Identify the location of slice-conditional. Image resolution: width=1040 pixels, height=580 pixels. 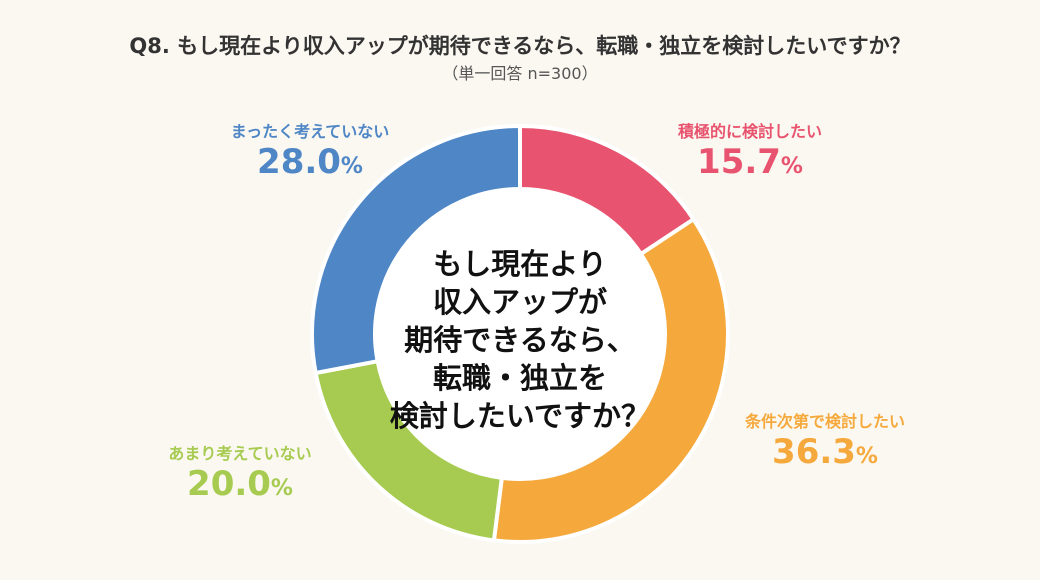
(610, 380).